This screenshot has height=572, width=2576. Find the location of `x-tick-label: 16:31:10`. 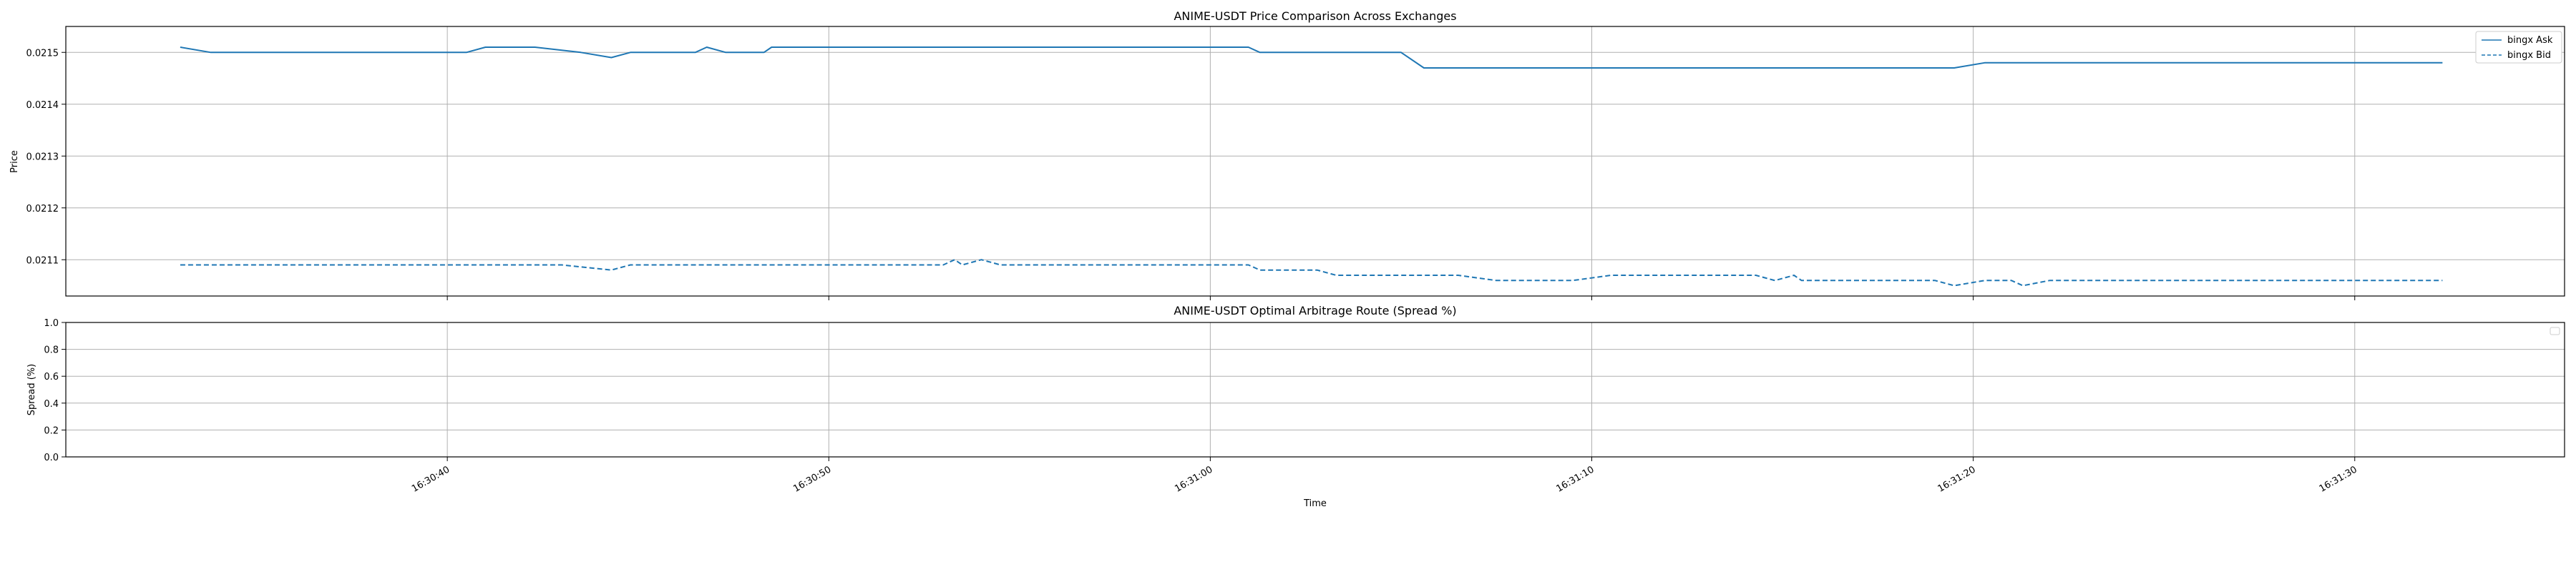

x-tick-label: 16:31:10 is located at coordinates (1575, 479).